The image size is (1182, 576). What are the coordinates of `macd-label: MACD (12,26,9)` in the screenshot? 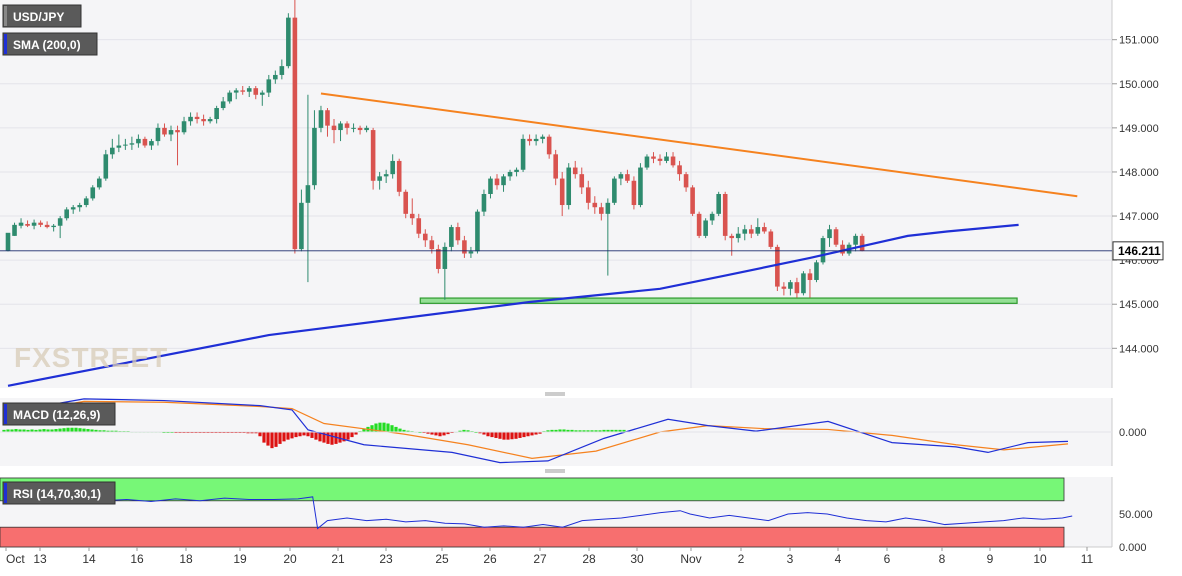 It's located at (59, 414).